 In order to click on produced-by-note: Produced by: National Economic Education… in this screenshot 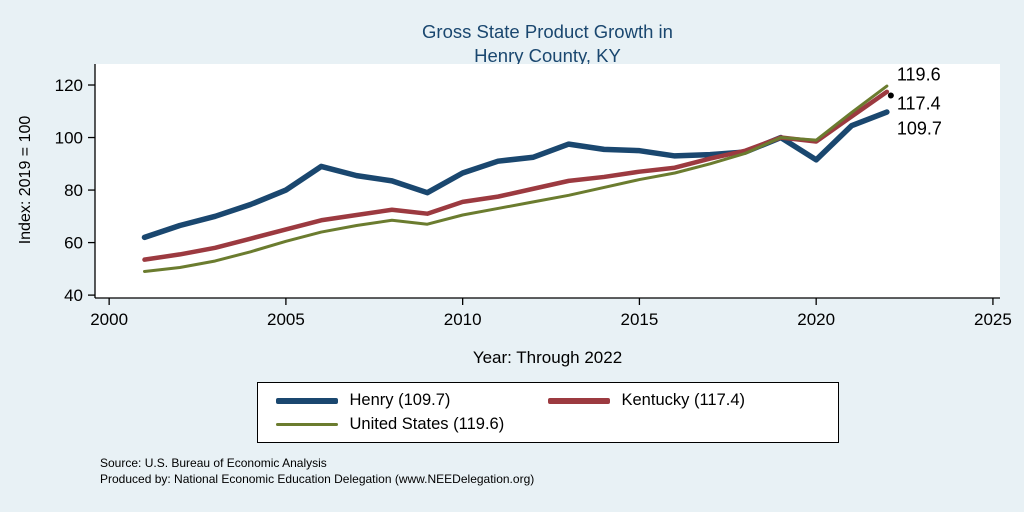, I will do `click(317, 479)`.